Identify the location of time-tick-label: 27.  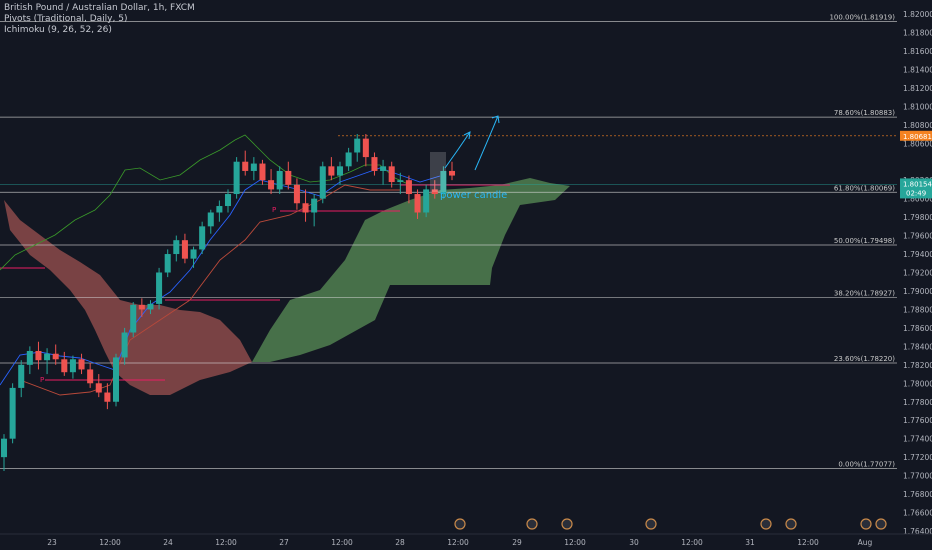
(284, 542).